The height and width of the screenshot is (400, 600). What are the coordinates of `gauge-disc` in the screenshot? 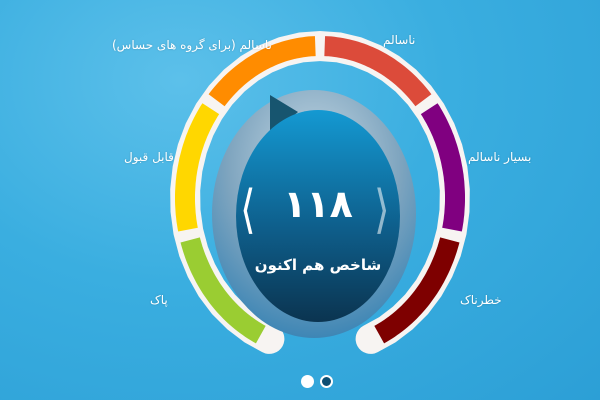 It's located at (318, 216).